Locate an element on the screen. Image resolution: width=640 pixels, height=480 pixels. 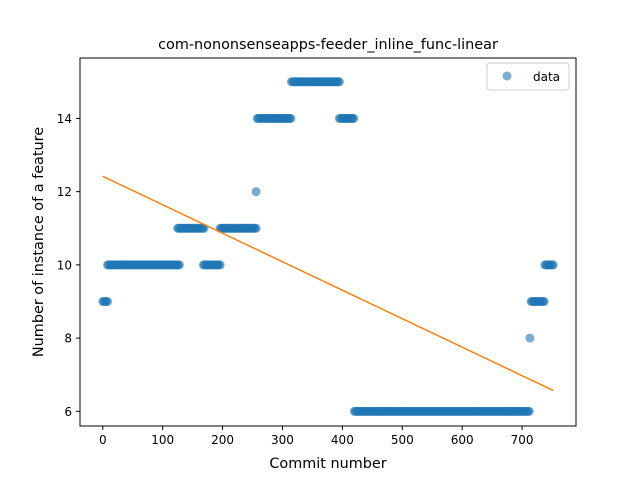
x-tick-label: 700 is located at coordinates (522, 440).